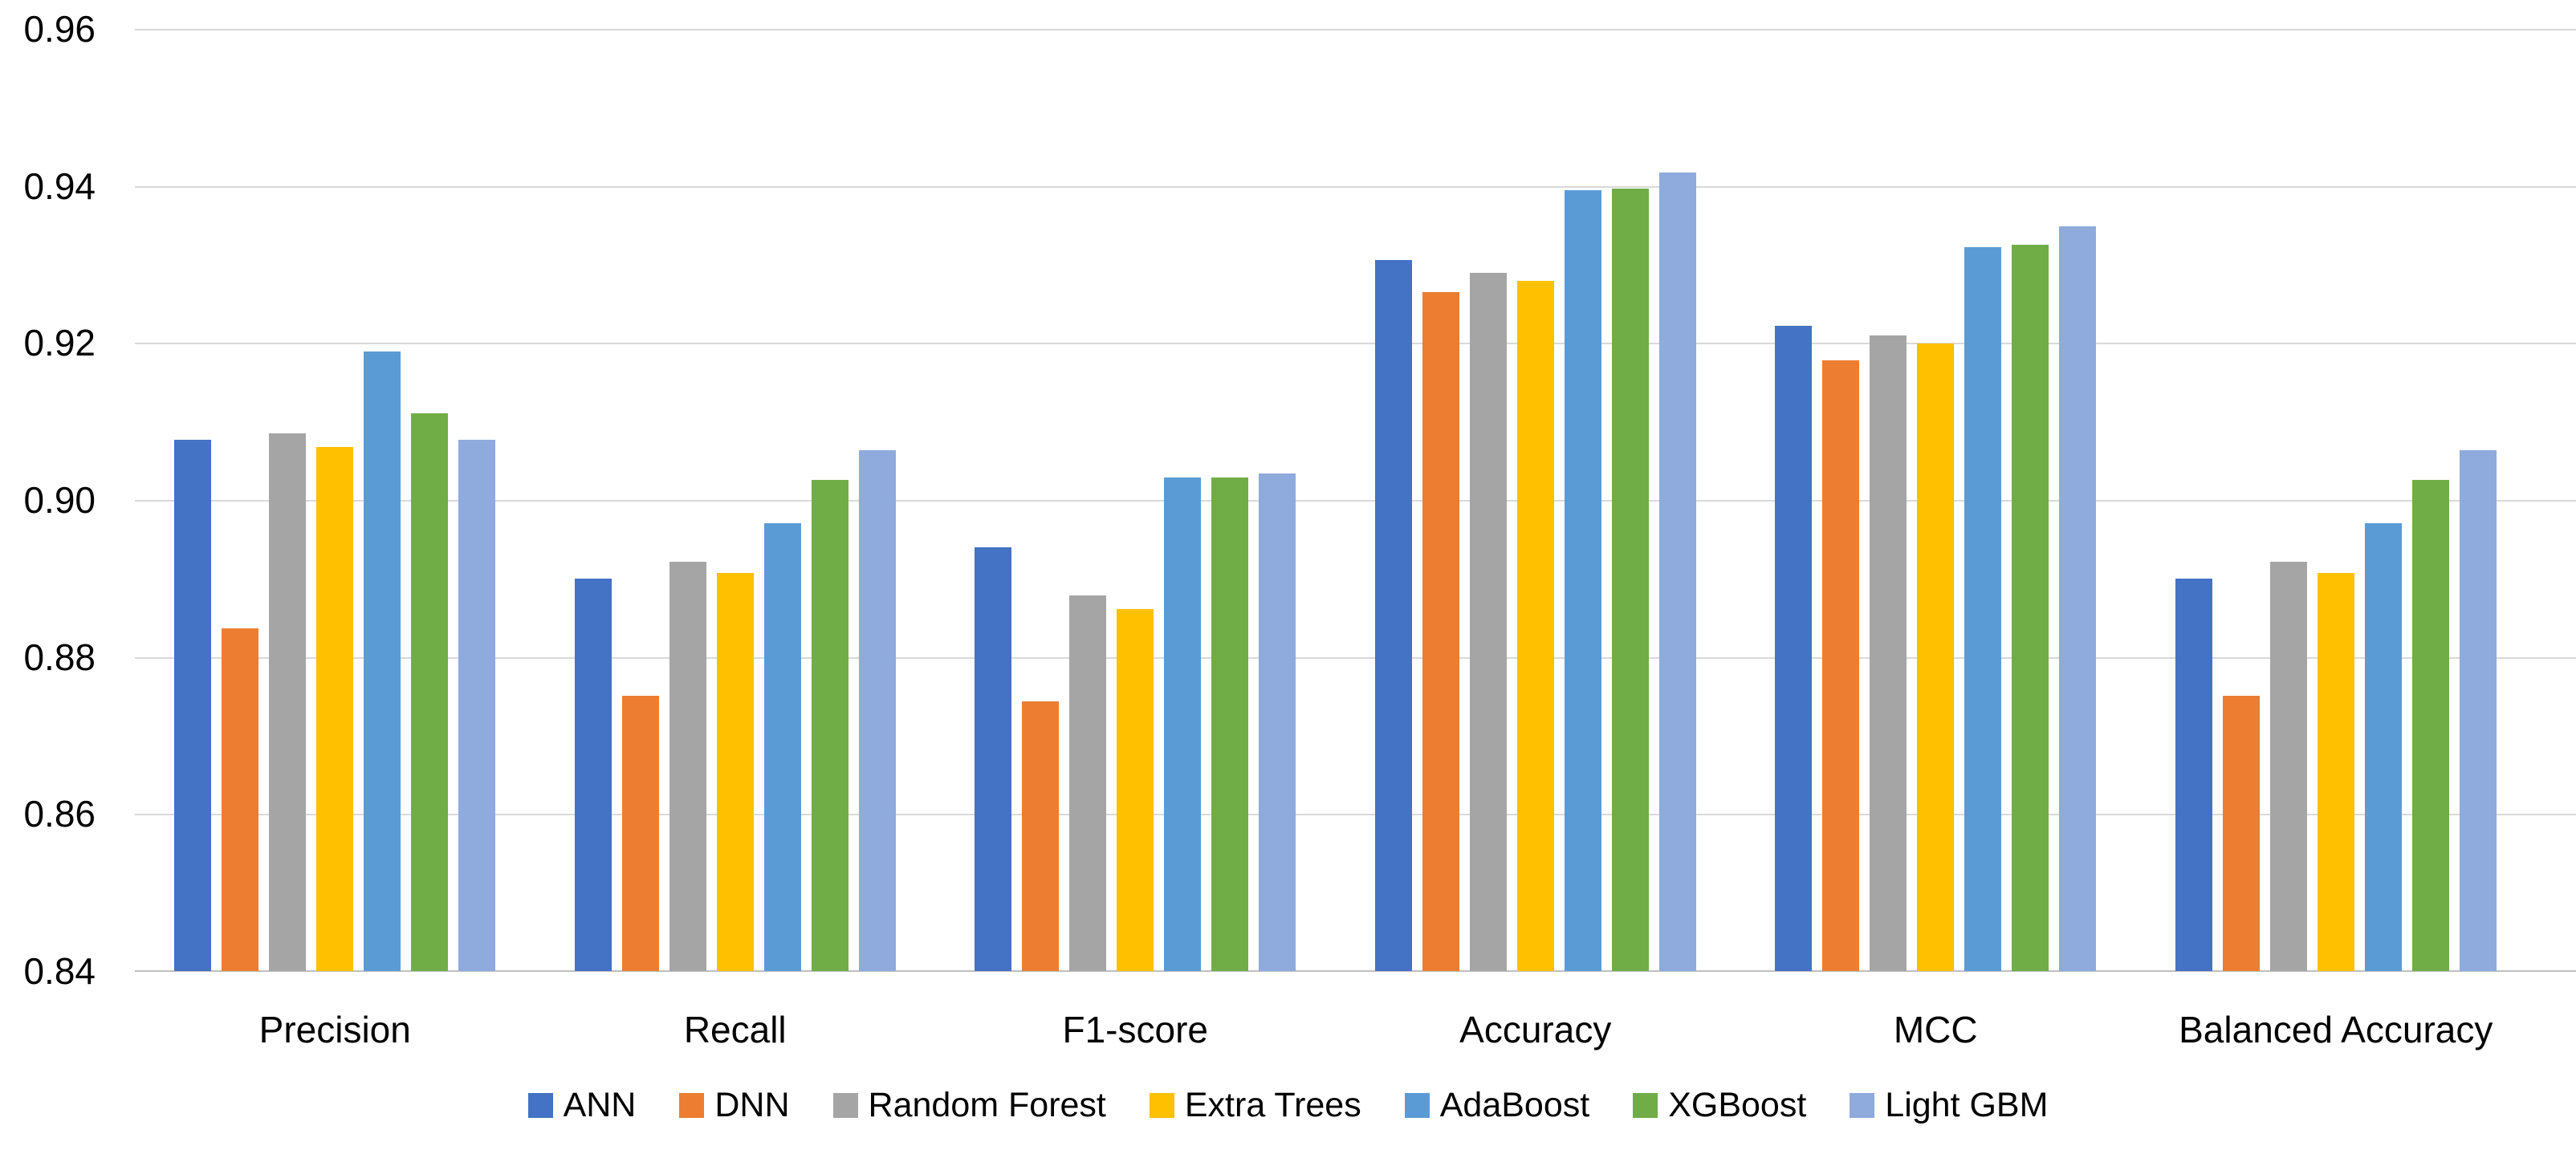 The height and width of the screenshot is (1150, 2576). I want to click on y-axis-tick-label: 0.96, so click(59, 29).